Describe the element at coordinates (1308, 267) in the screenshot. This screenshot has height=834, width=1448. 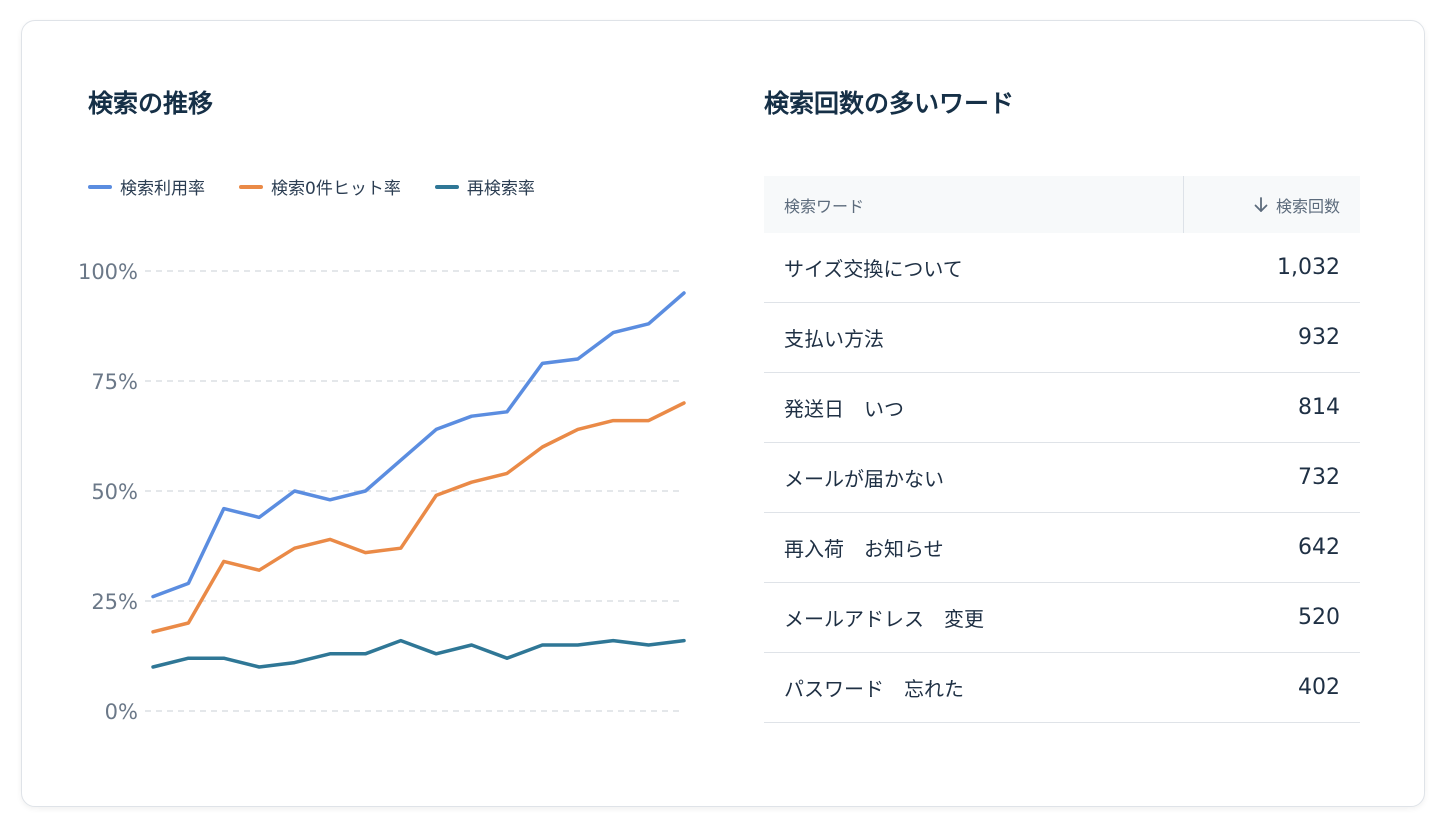
I see `search-count-cell: 1,032` at that location.